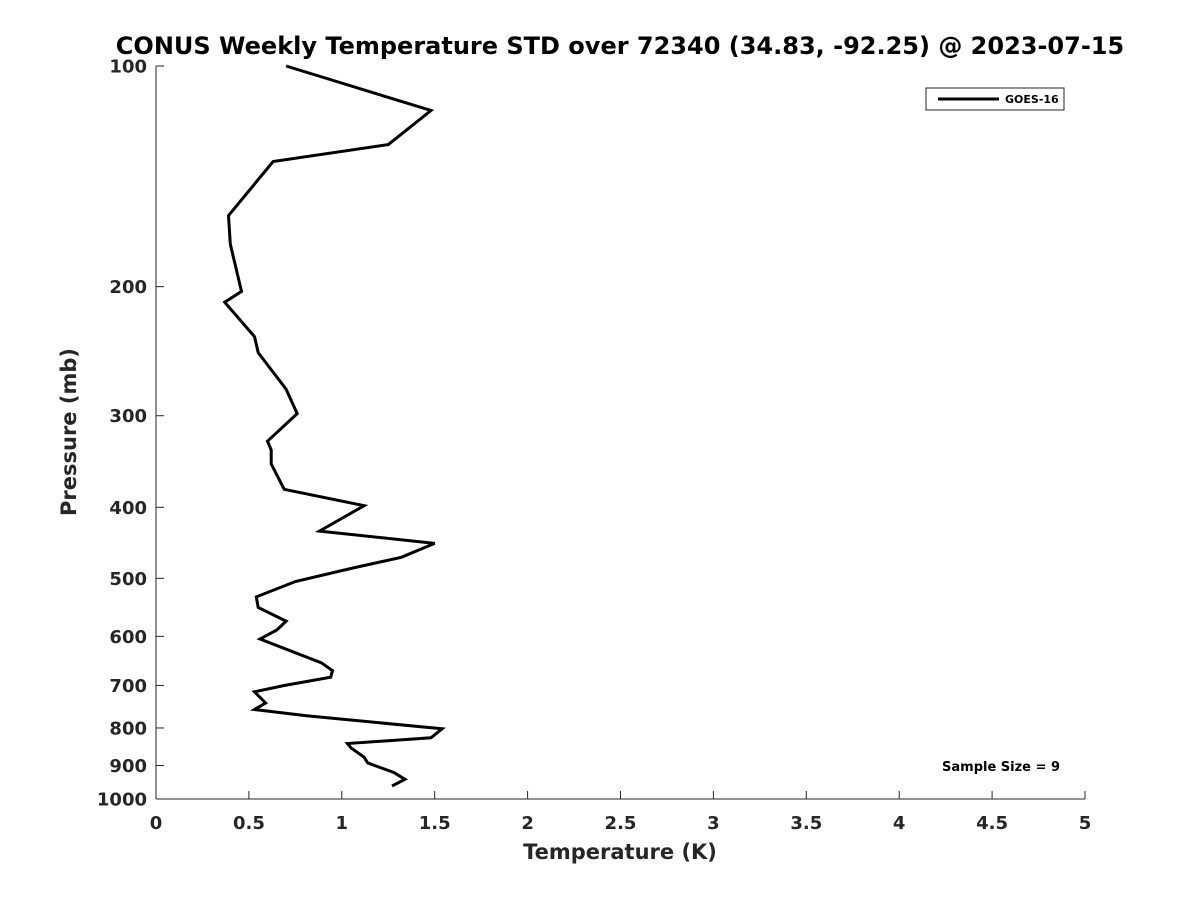  I want to click on x-axis-label: Temperature (K), so click(620, 852).